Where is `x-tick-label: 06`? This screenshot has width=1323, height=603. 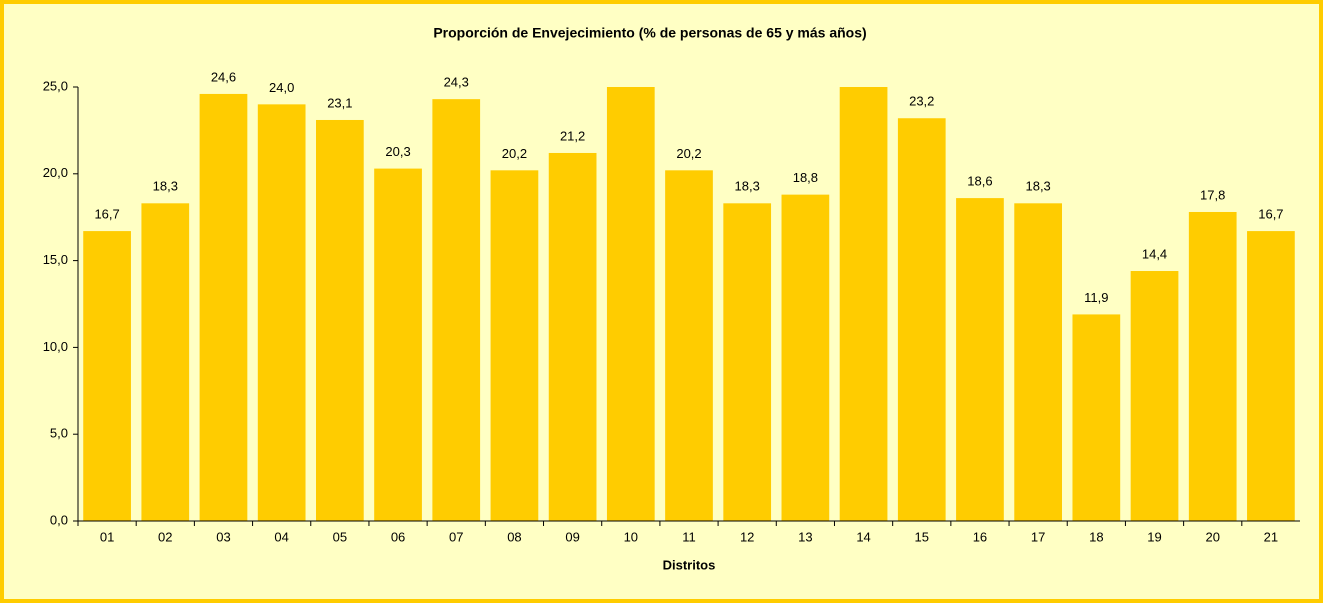 x-tick-label: 06 is located at coordinates (398, 536).